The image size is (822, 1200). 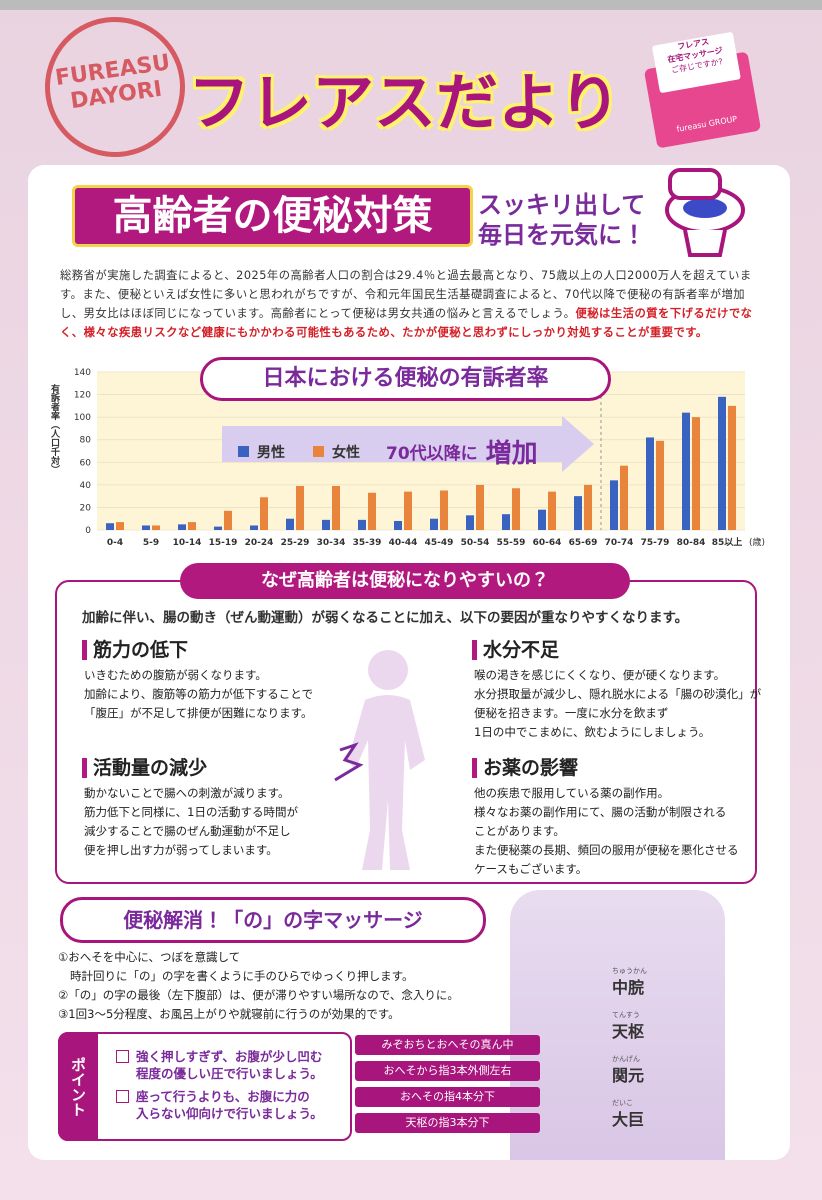 What do you see at coordinates (628, 987) in the screenshot?
I see `acupoint-name: 中脘` at bounding box center [628, 987].